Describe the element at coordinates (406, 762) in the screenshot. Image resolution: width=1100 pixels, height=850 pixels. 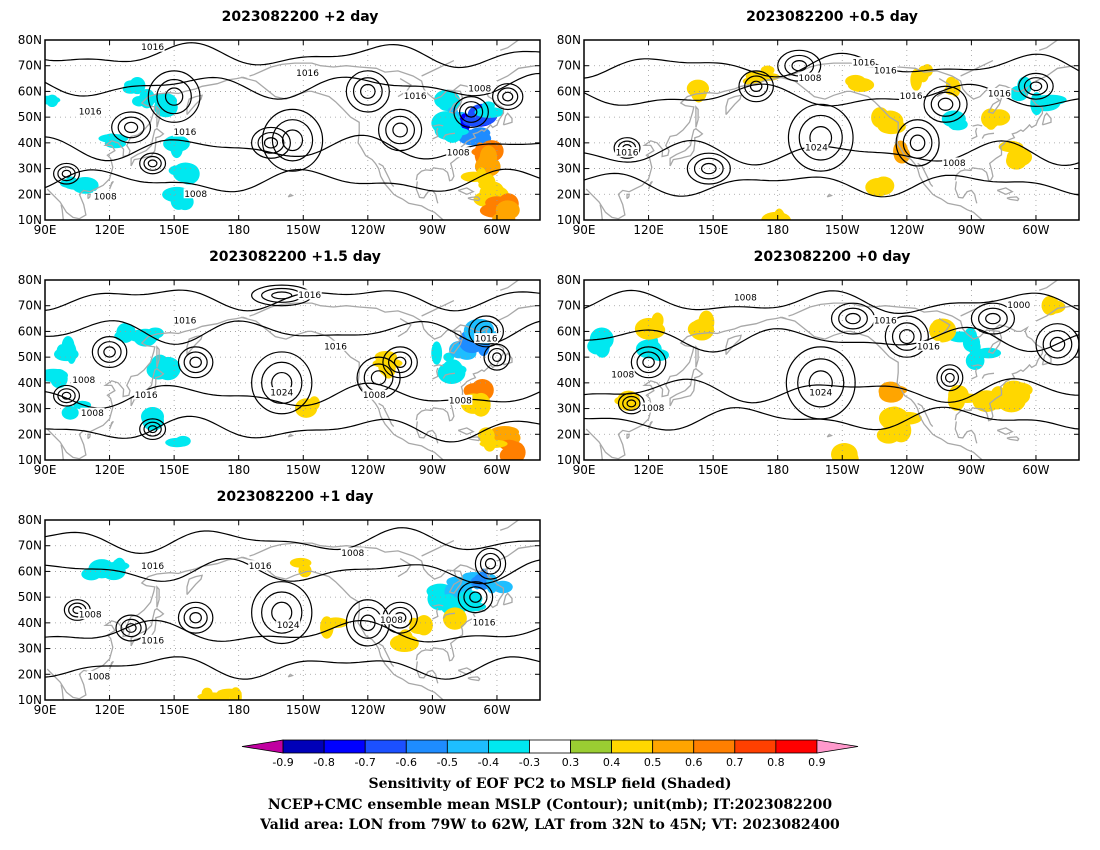
I see `colorbar-label: -0.6` at that location.